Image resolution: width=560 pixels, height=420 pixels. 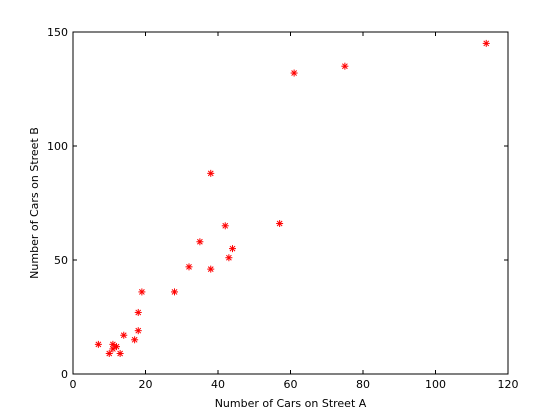 What do you see at coordinates (64, 374) in the screenshot?
I see `y-tick-label: 0` at bounding box center [64, 374].